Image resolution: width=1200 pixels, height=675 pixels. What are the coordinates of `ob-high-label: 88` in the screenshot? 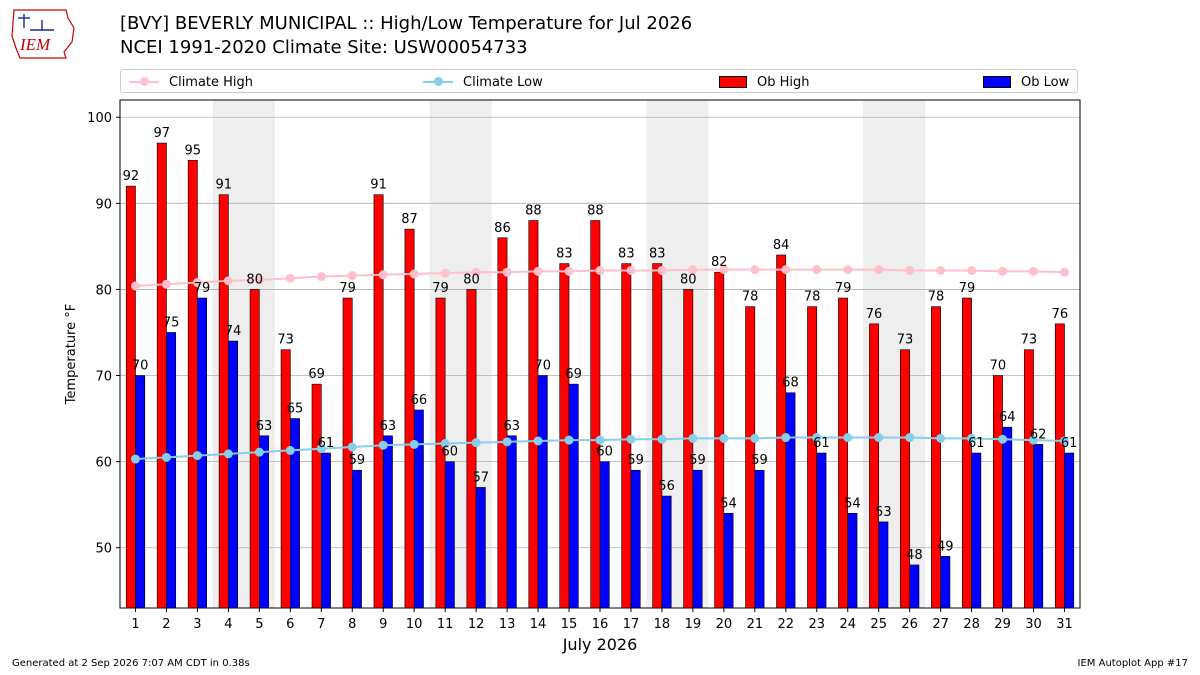 It's located at (595, 211).